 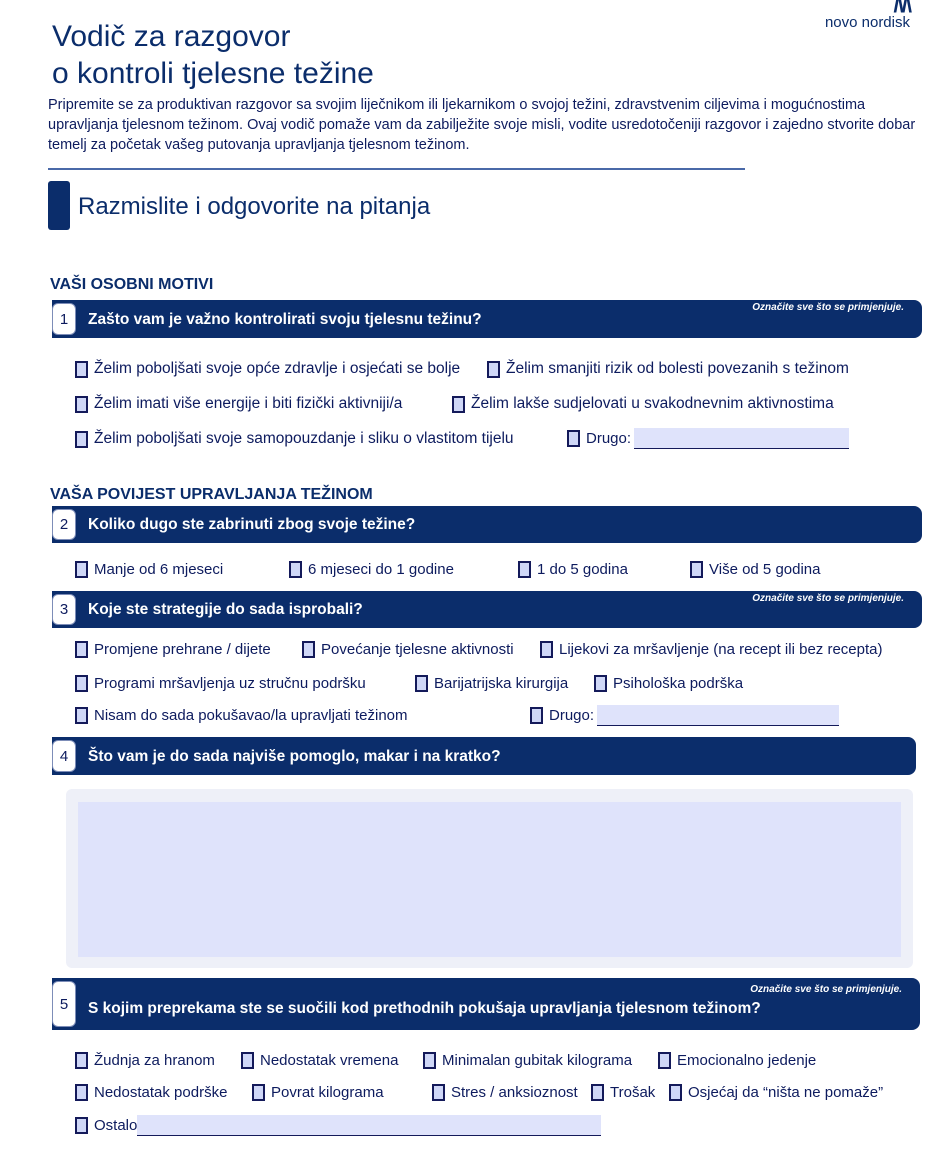 I want to click on option-label: Nedostatak podrške, so click(x=161, y=1092).